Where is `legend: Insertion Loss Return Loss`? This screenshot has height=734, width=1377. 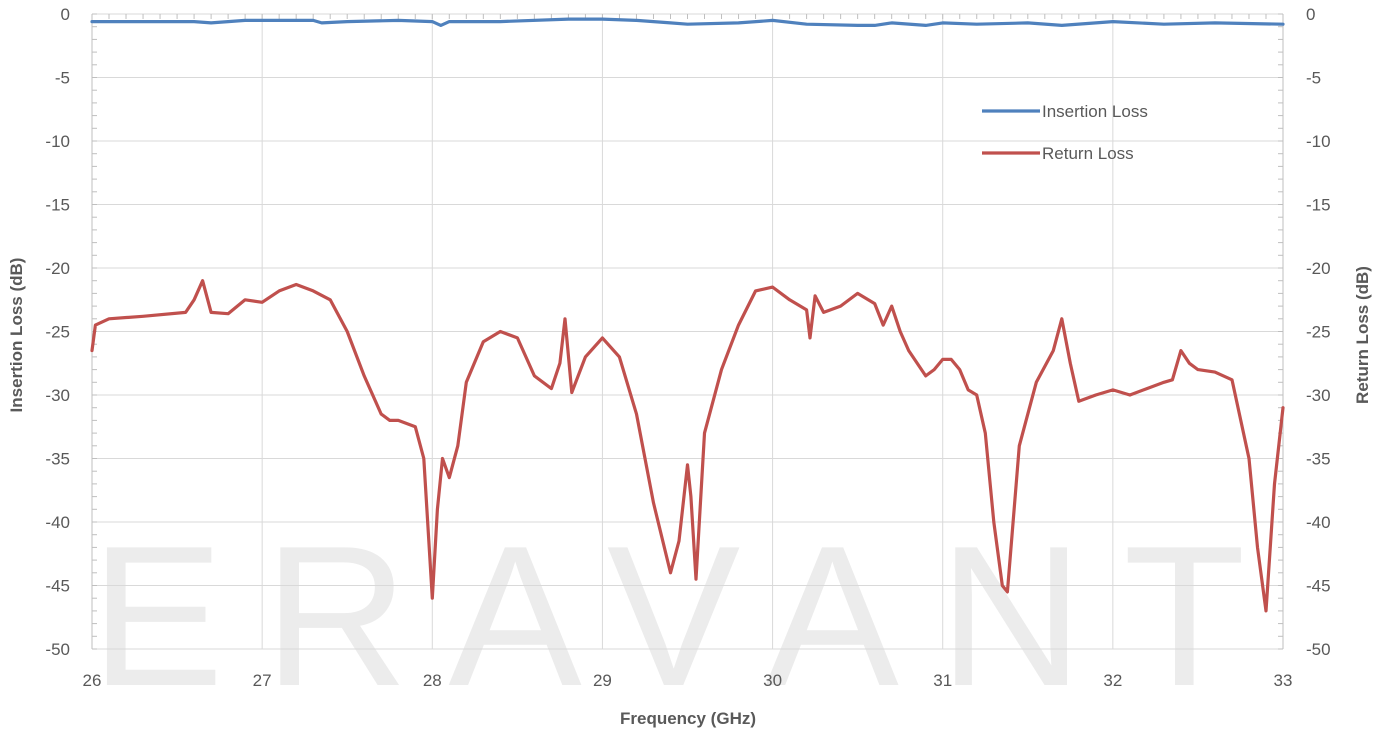 legend: Insertion Loss Return Loss is located at coordinates (1065, 132).